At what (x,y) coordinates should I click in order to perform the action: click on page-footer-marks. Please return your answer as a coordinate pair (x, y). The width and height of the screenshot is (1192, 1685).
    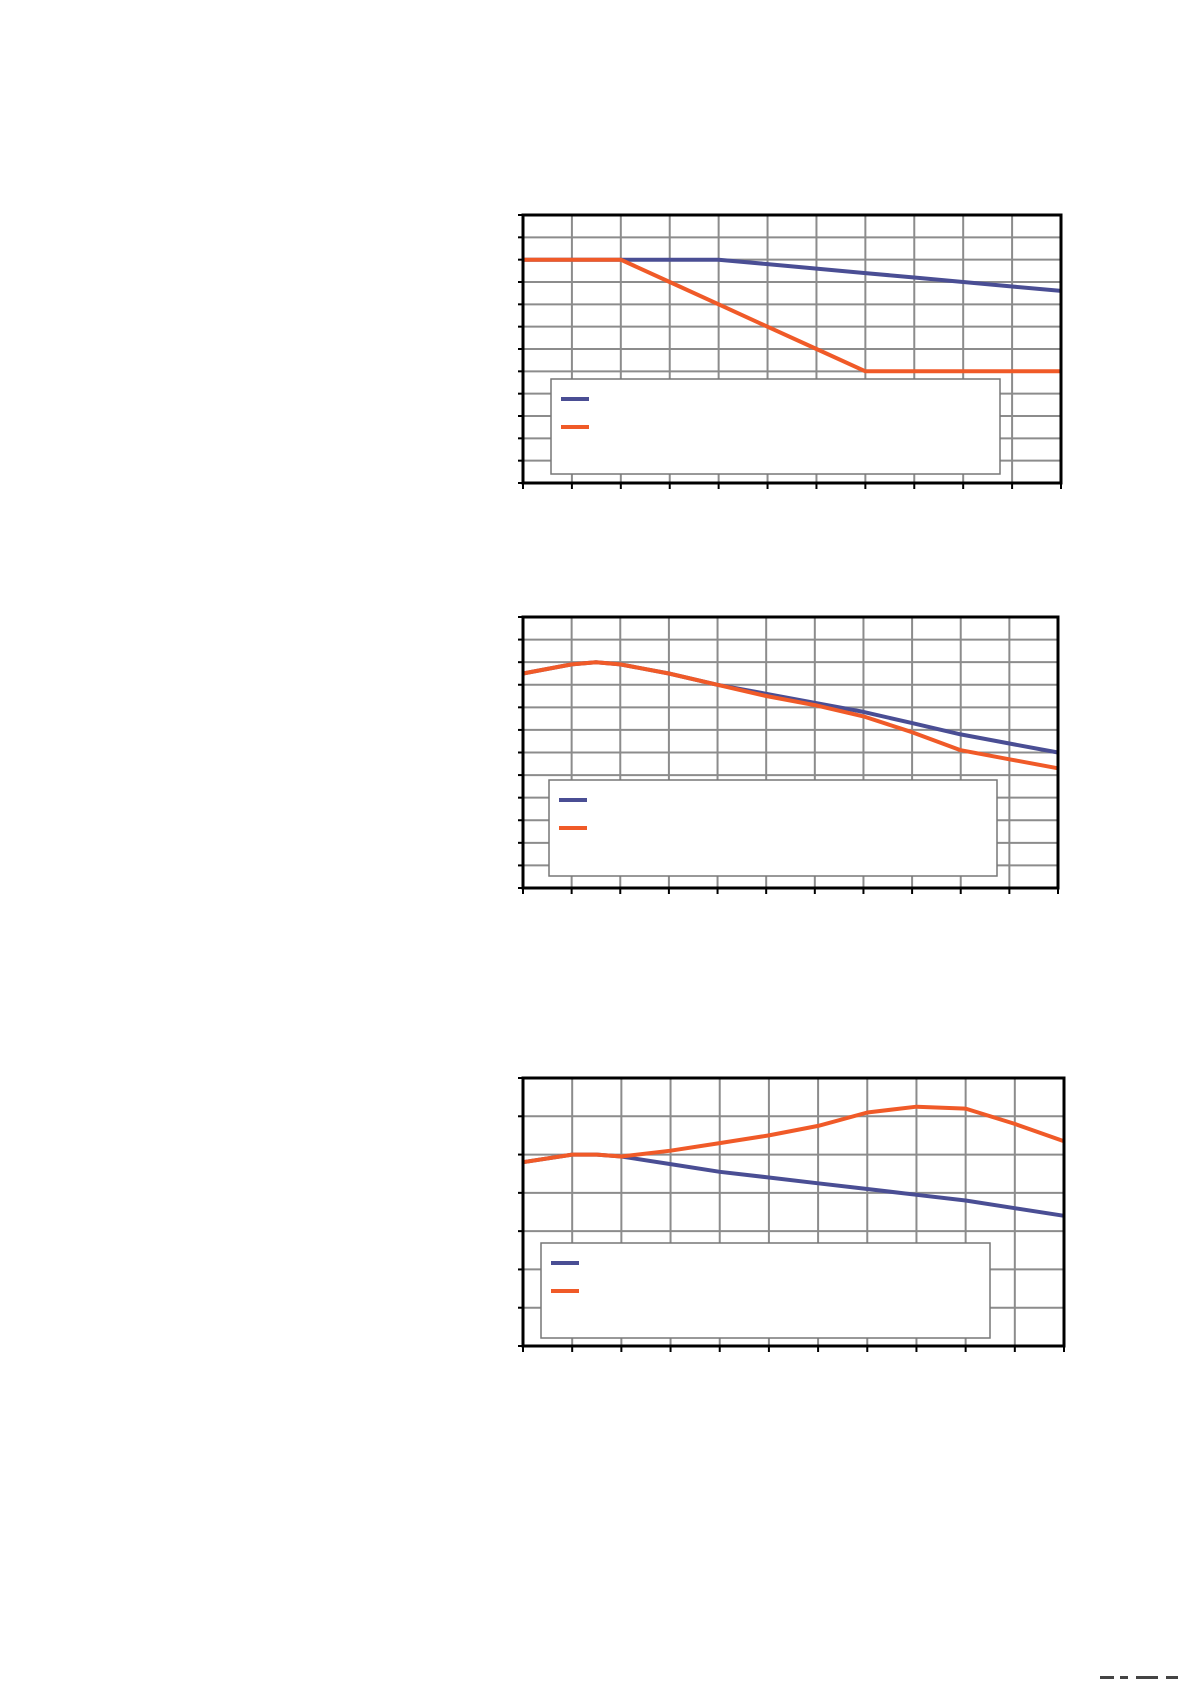
    Looking at the image, I should click on (1140, 1678).